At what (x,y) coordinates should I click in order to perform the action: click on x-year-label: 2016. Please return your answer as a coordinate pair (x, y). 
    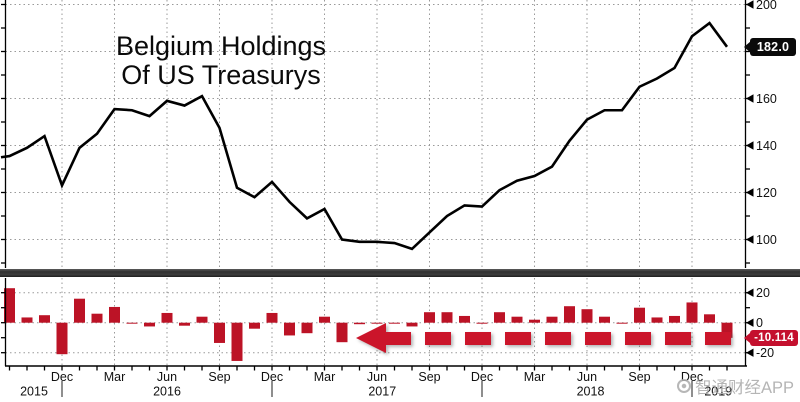
    Looking at the image, I should click on (167, 392).